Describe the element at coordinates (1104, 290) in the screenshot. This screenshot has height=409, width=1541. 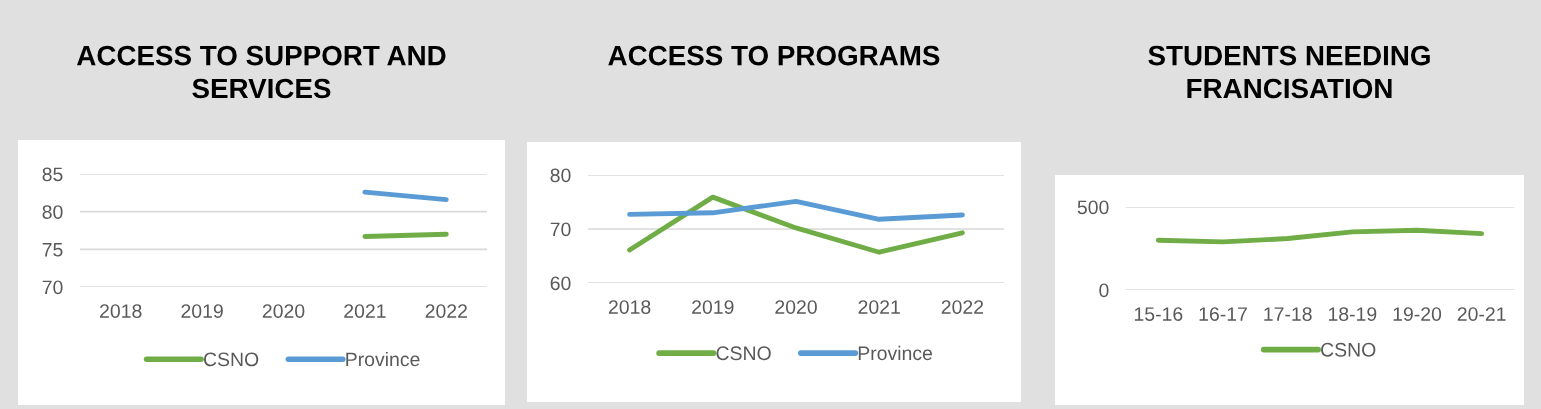
I see `y-tick-label: 0` at that location.